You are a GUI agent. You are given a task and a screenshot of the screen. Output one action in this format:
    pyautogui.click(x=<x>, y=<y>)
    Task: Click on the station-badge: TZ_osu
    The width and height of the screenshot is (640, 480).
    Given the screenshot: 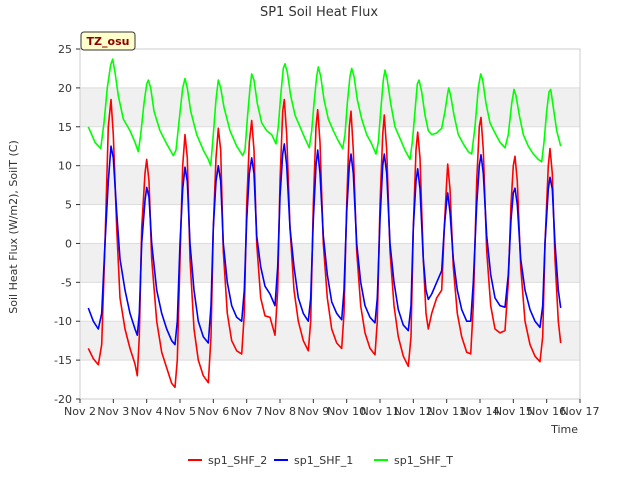 What is the action you would take?
    pyautogui.click(x=108, y=41)
    